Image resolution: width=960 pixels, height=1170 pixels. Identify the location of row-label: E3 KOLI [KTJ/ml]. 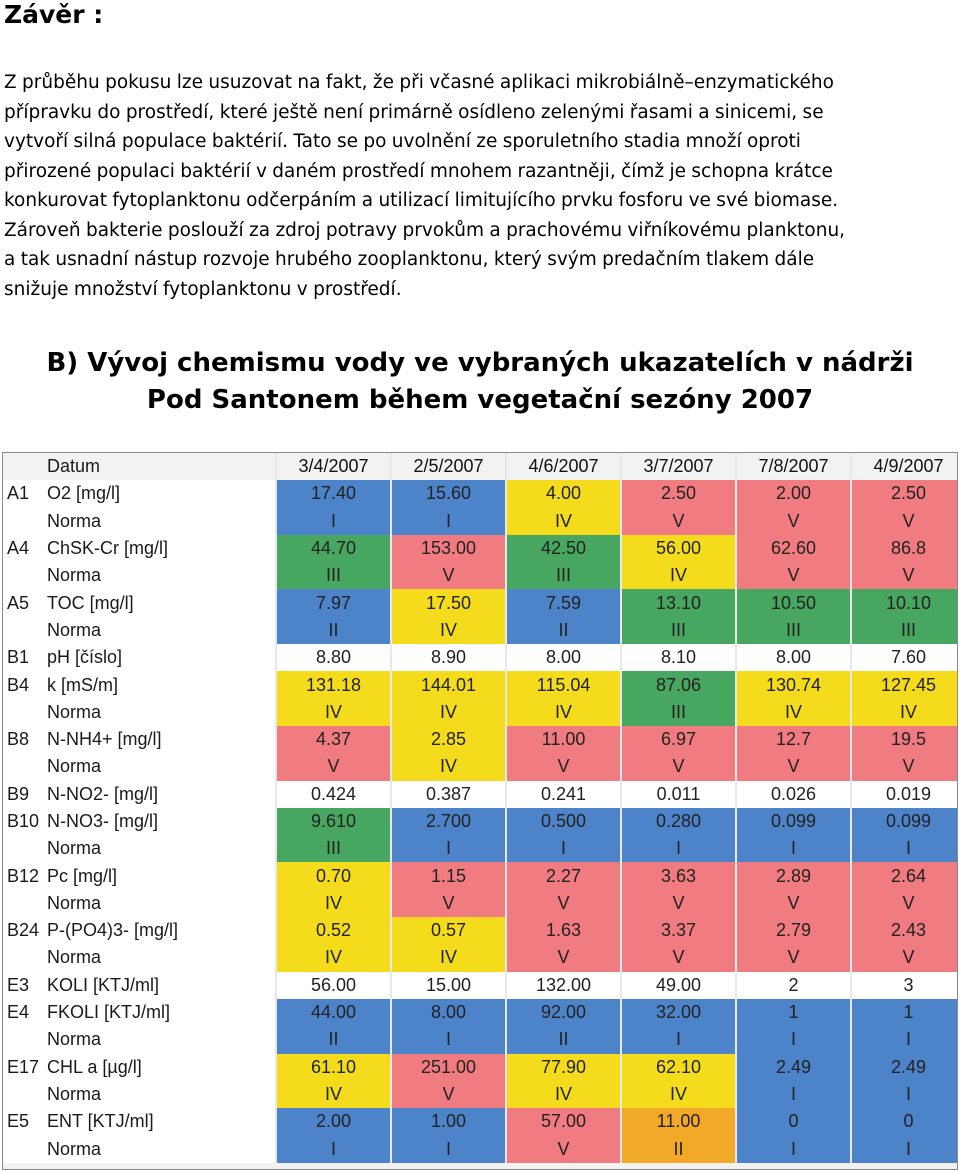
(139, 985).